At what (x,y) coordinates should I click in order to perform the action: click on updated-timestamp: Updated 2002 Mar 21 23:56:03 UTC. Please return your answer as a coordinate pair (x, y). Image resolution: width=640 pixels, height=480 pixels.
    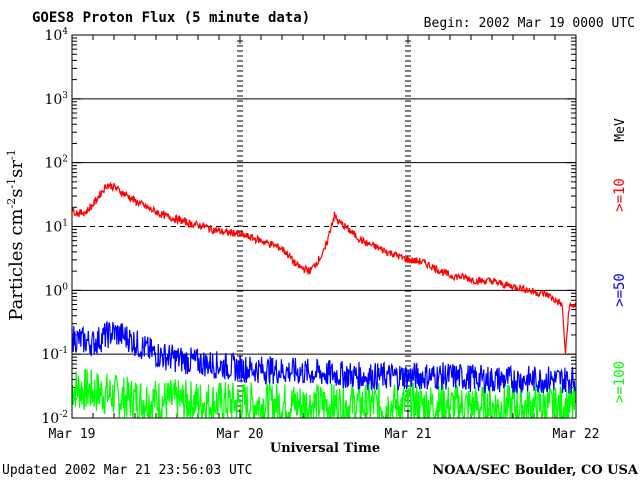
    Looking at the image, I should click on (127, 470).